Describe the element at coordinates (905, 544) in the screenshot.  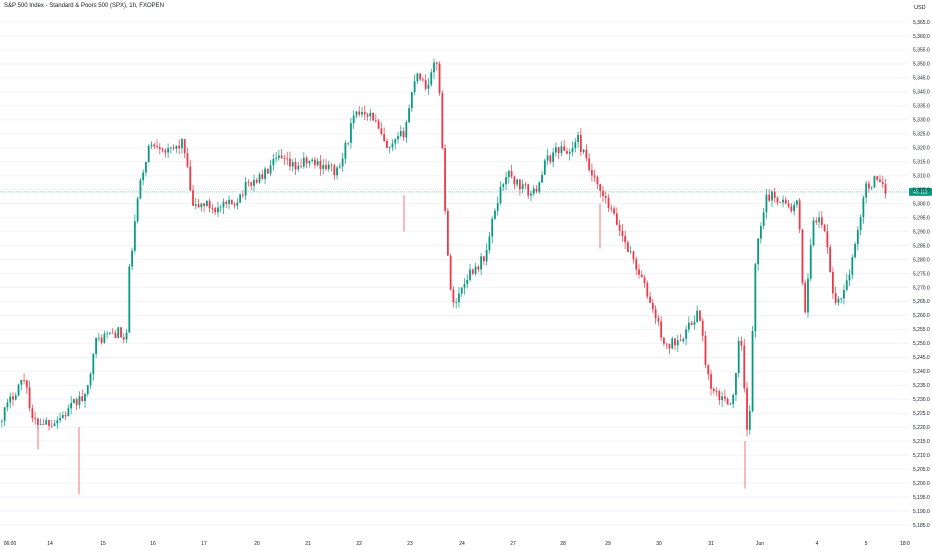
I see `x-tick-label: 18:0` at that location.